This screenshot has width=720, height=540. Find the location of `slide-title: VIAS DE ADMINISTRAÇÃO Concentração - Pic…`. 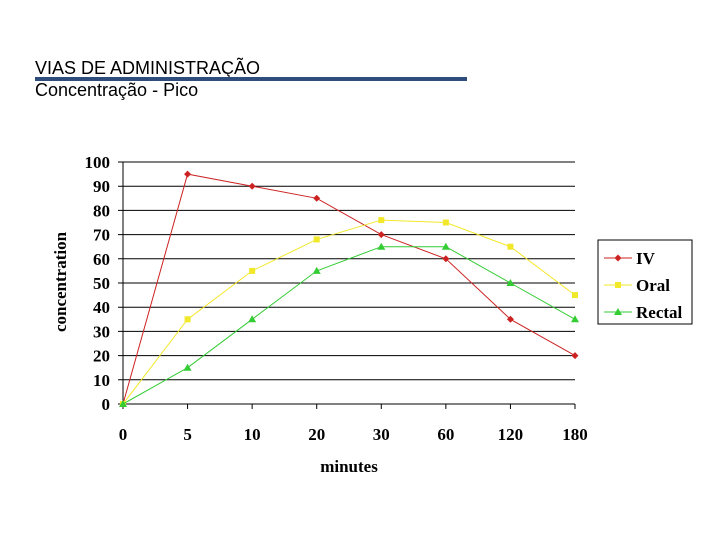

slide-title: VIAS DE ADMINISTRAÇÃO Concentração - Pic… is located at coordinates (147, 79).